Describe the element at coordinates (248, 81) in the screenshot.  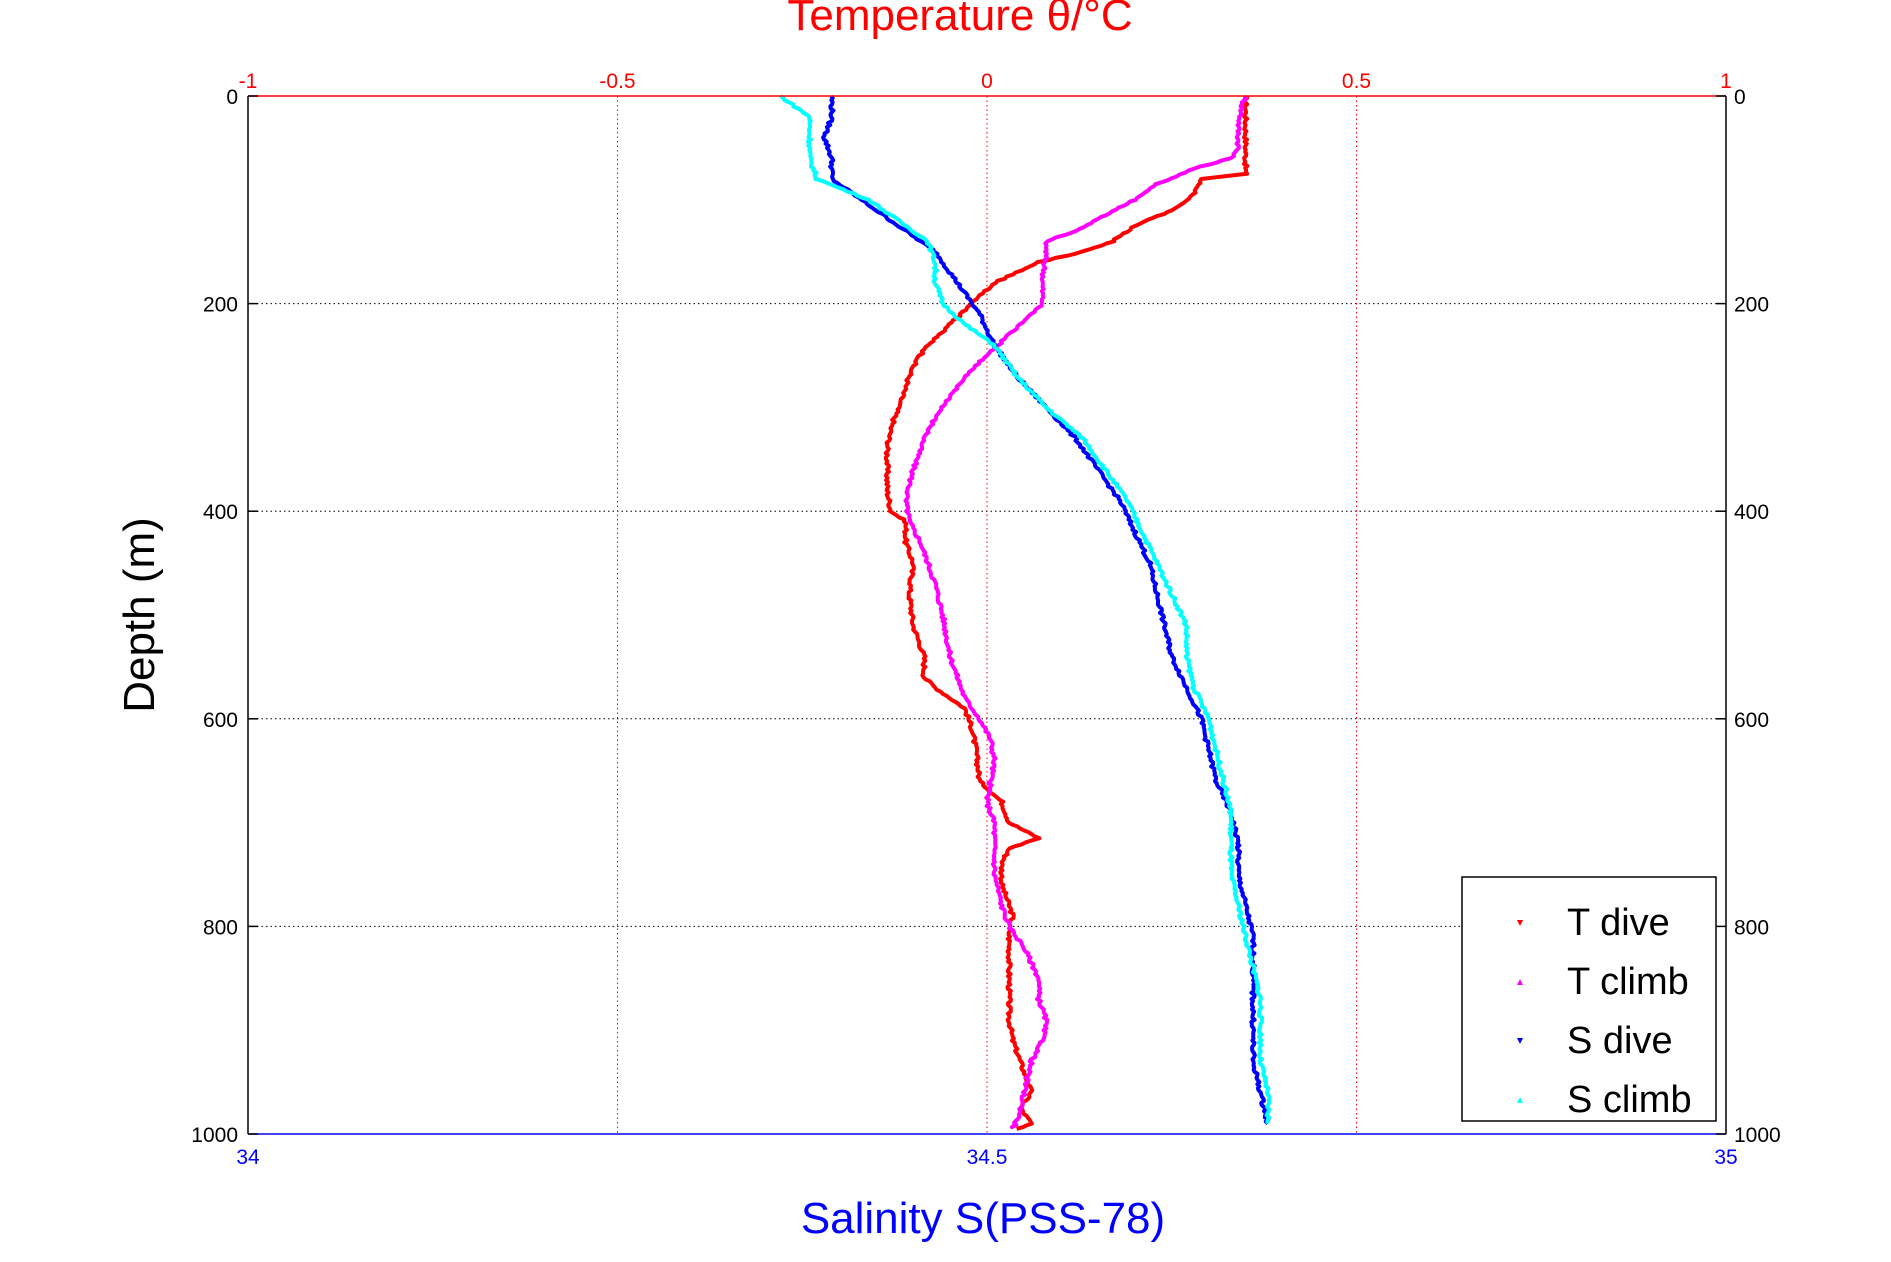
I see `top-tick-label: -1` at that location.